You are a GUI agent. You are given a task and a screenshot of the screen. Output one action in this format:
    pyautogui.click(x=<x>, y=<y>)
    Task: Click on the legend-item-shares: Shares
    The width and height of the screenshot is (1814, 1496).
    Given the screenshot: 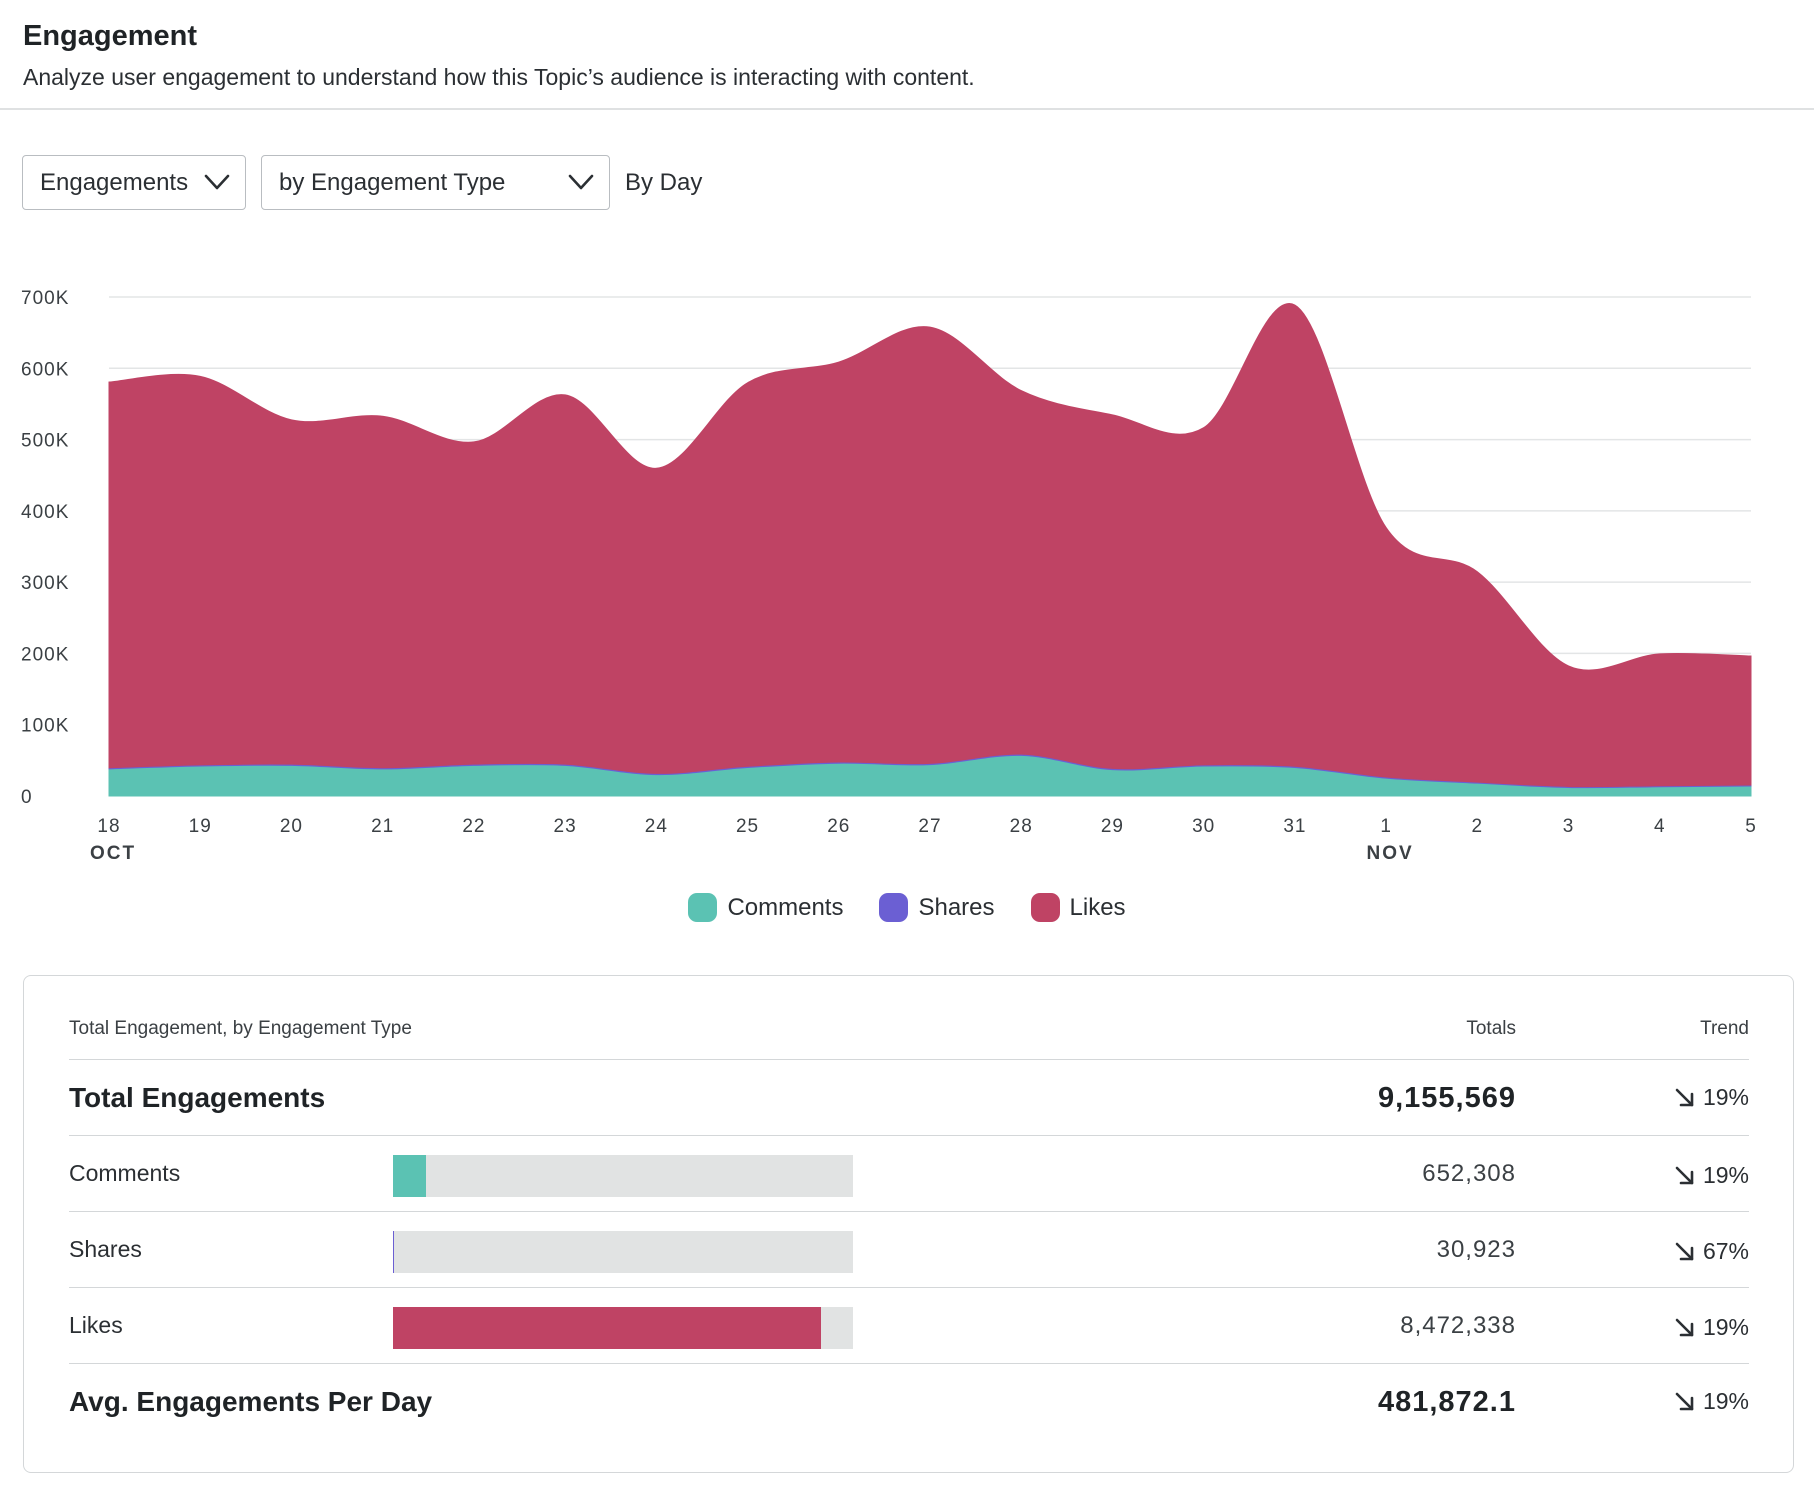 What is the action you would take?
    pyautogui.click(x=937, y=907)
    